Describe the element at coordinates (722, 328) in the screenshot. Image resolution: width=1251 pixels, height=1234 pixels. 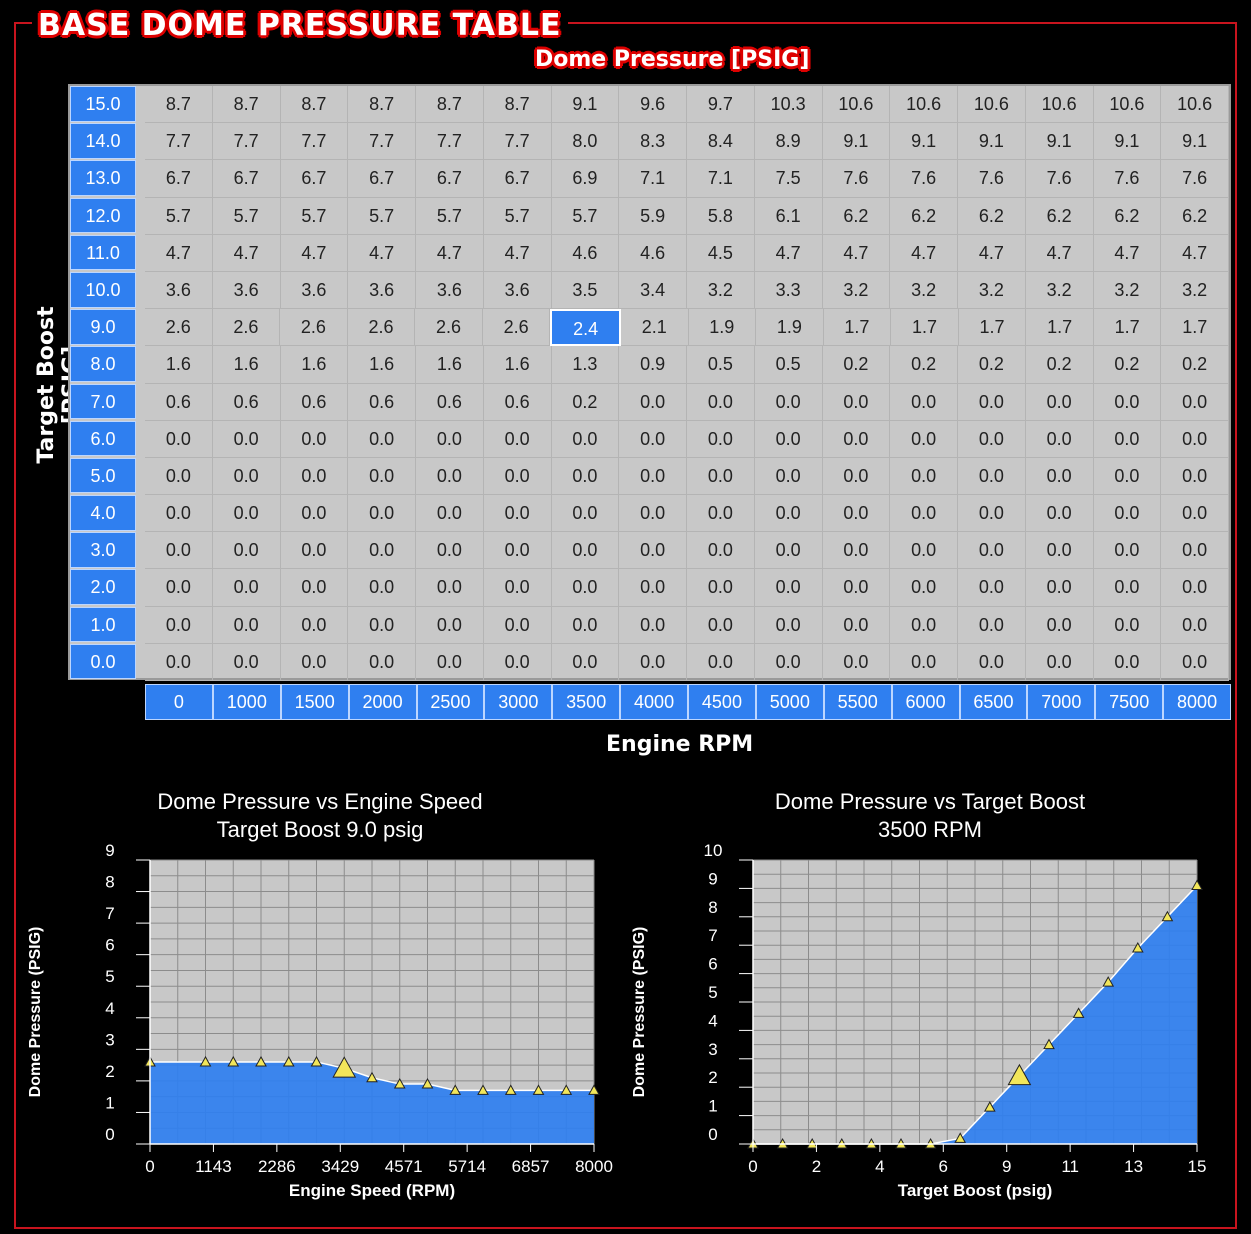
I see `table-cell: 1.9` at that location.